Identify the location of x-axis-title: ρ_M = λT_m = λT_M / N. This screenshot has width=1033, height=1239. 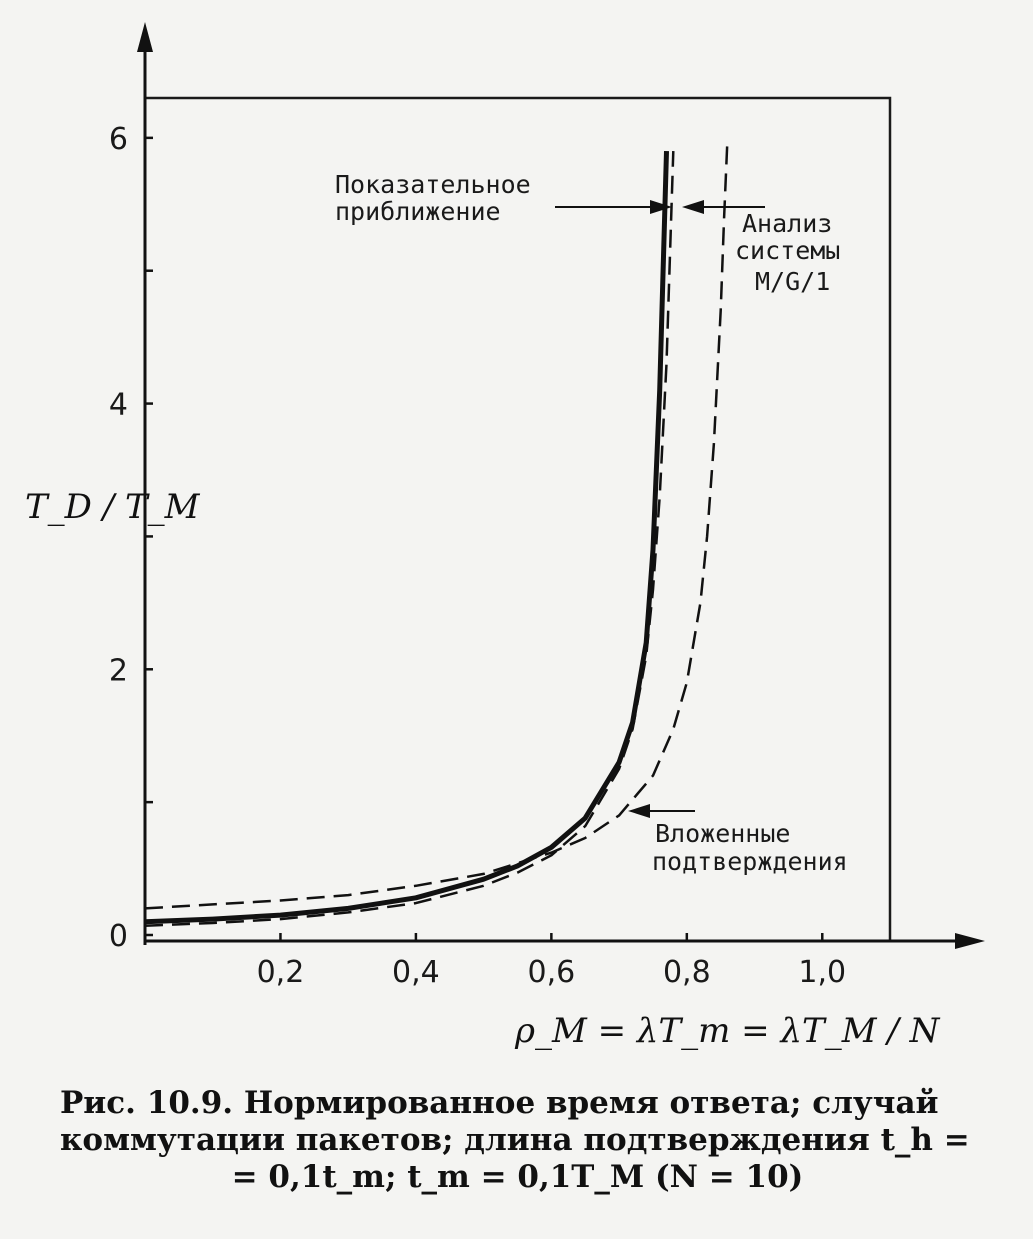
(727, 1031).